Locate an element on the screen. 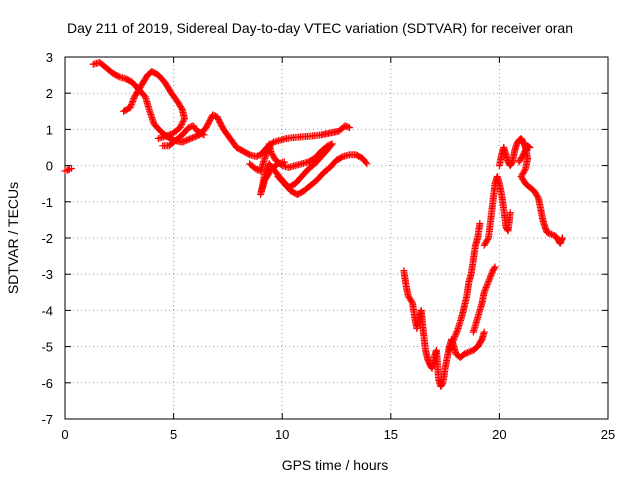  y-axis-label: SDTVAR / TECUs is located at coordinates (13, 238).